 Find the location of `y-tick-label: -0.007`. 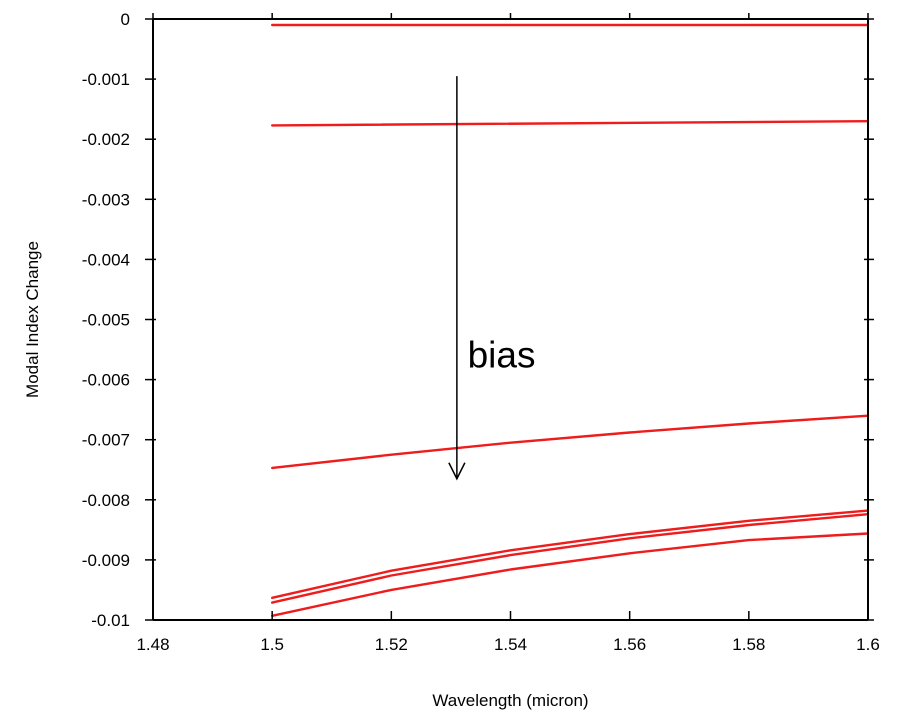

y-tick-label: -0.007 is located at coordinates (106, 440).